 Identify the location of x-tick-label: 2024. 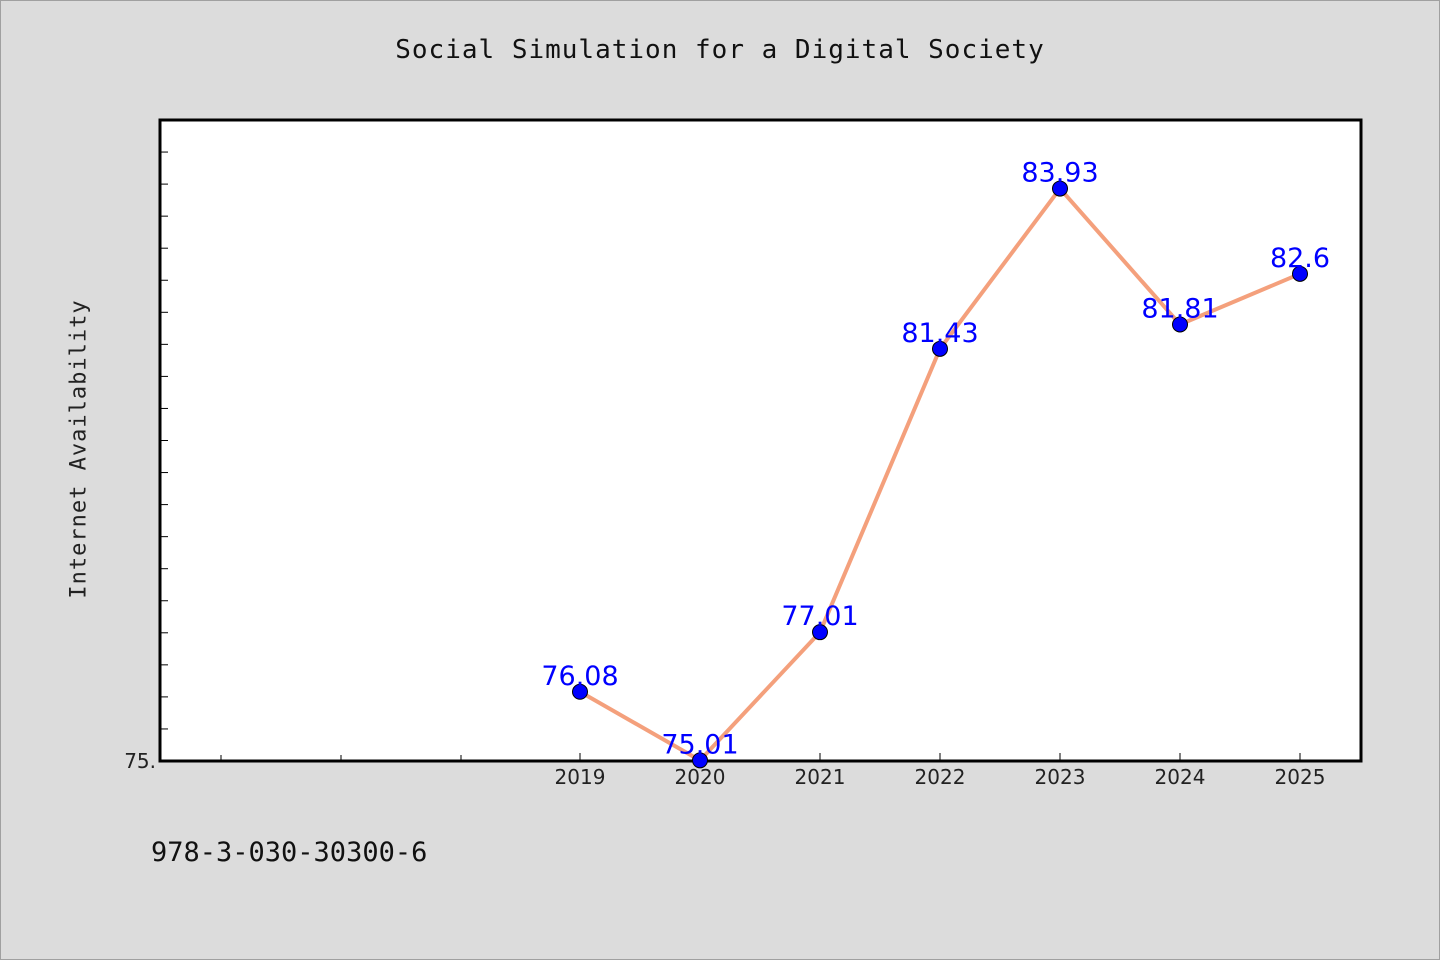
(1180, 777).